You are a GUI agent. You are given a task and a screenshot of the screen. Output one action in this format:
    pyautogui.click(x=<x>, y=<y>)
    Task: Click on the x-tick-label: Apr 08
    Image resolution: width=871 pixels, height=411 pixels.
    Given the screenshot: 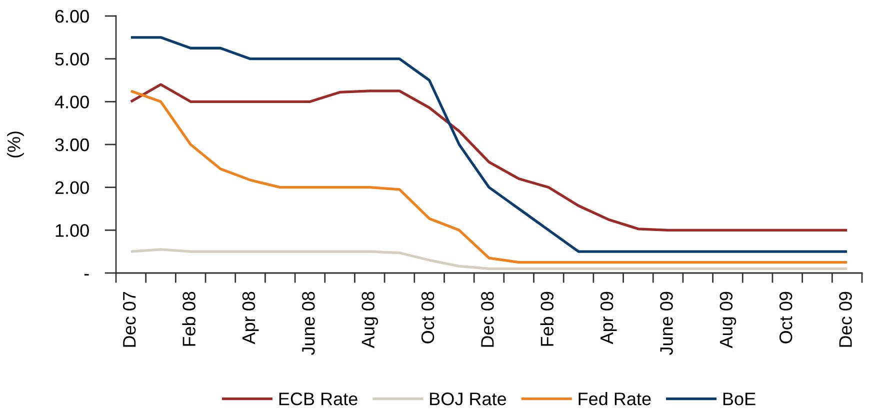 What is the action you would take?
    pyautogui.click(x=250, y=318)
    